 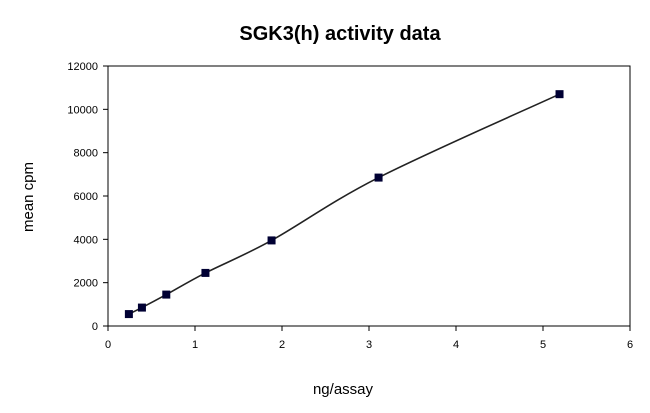 I want to click on y-tick-label: 12000, so click(x=82, y=67).